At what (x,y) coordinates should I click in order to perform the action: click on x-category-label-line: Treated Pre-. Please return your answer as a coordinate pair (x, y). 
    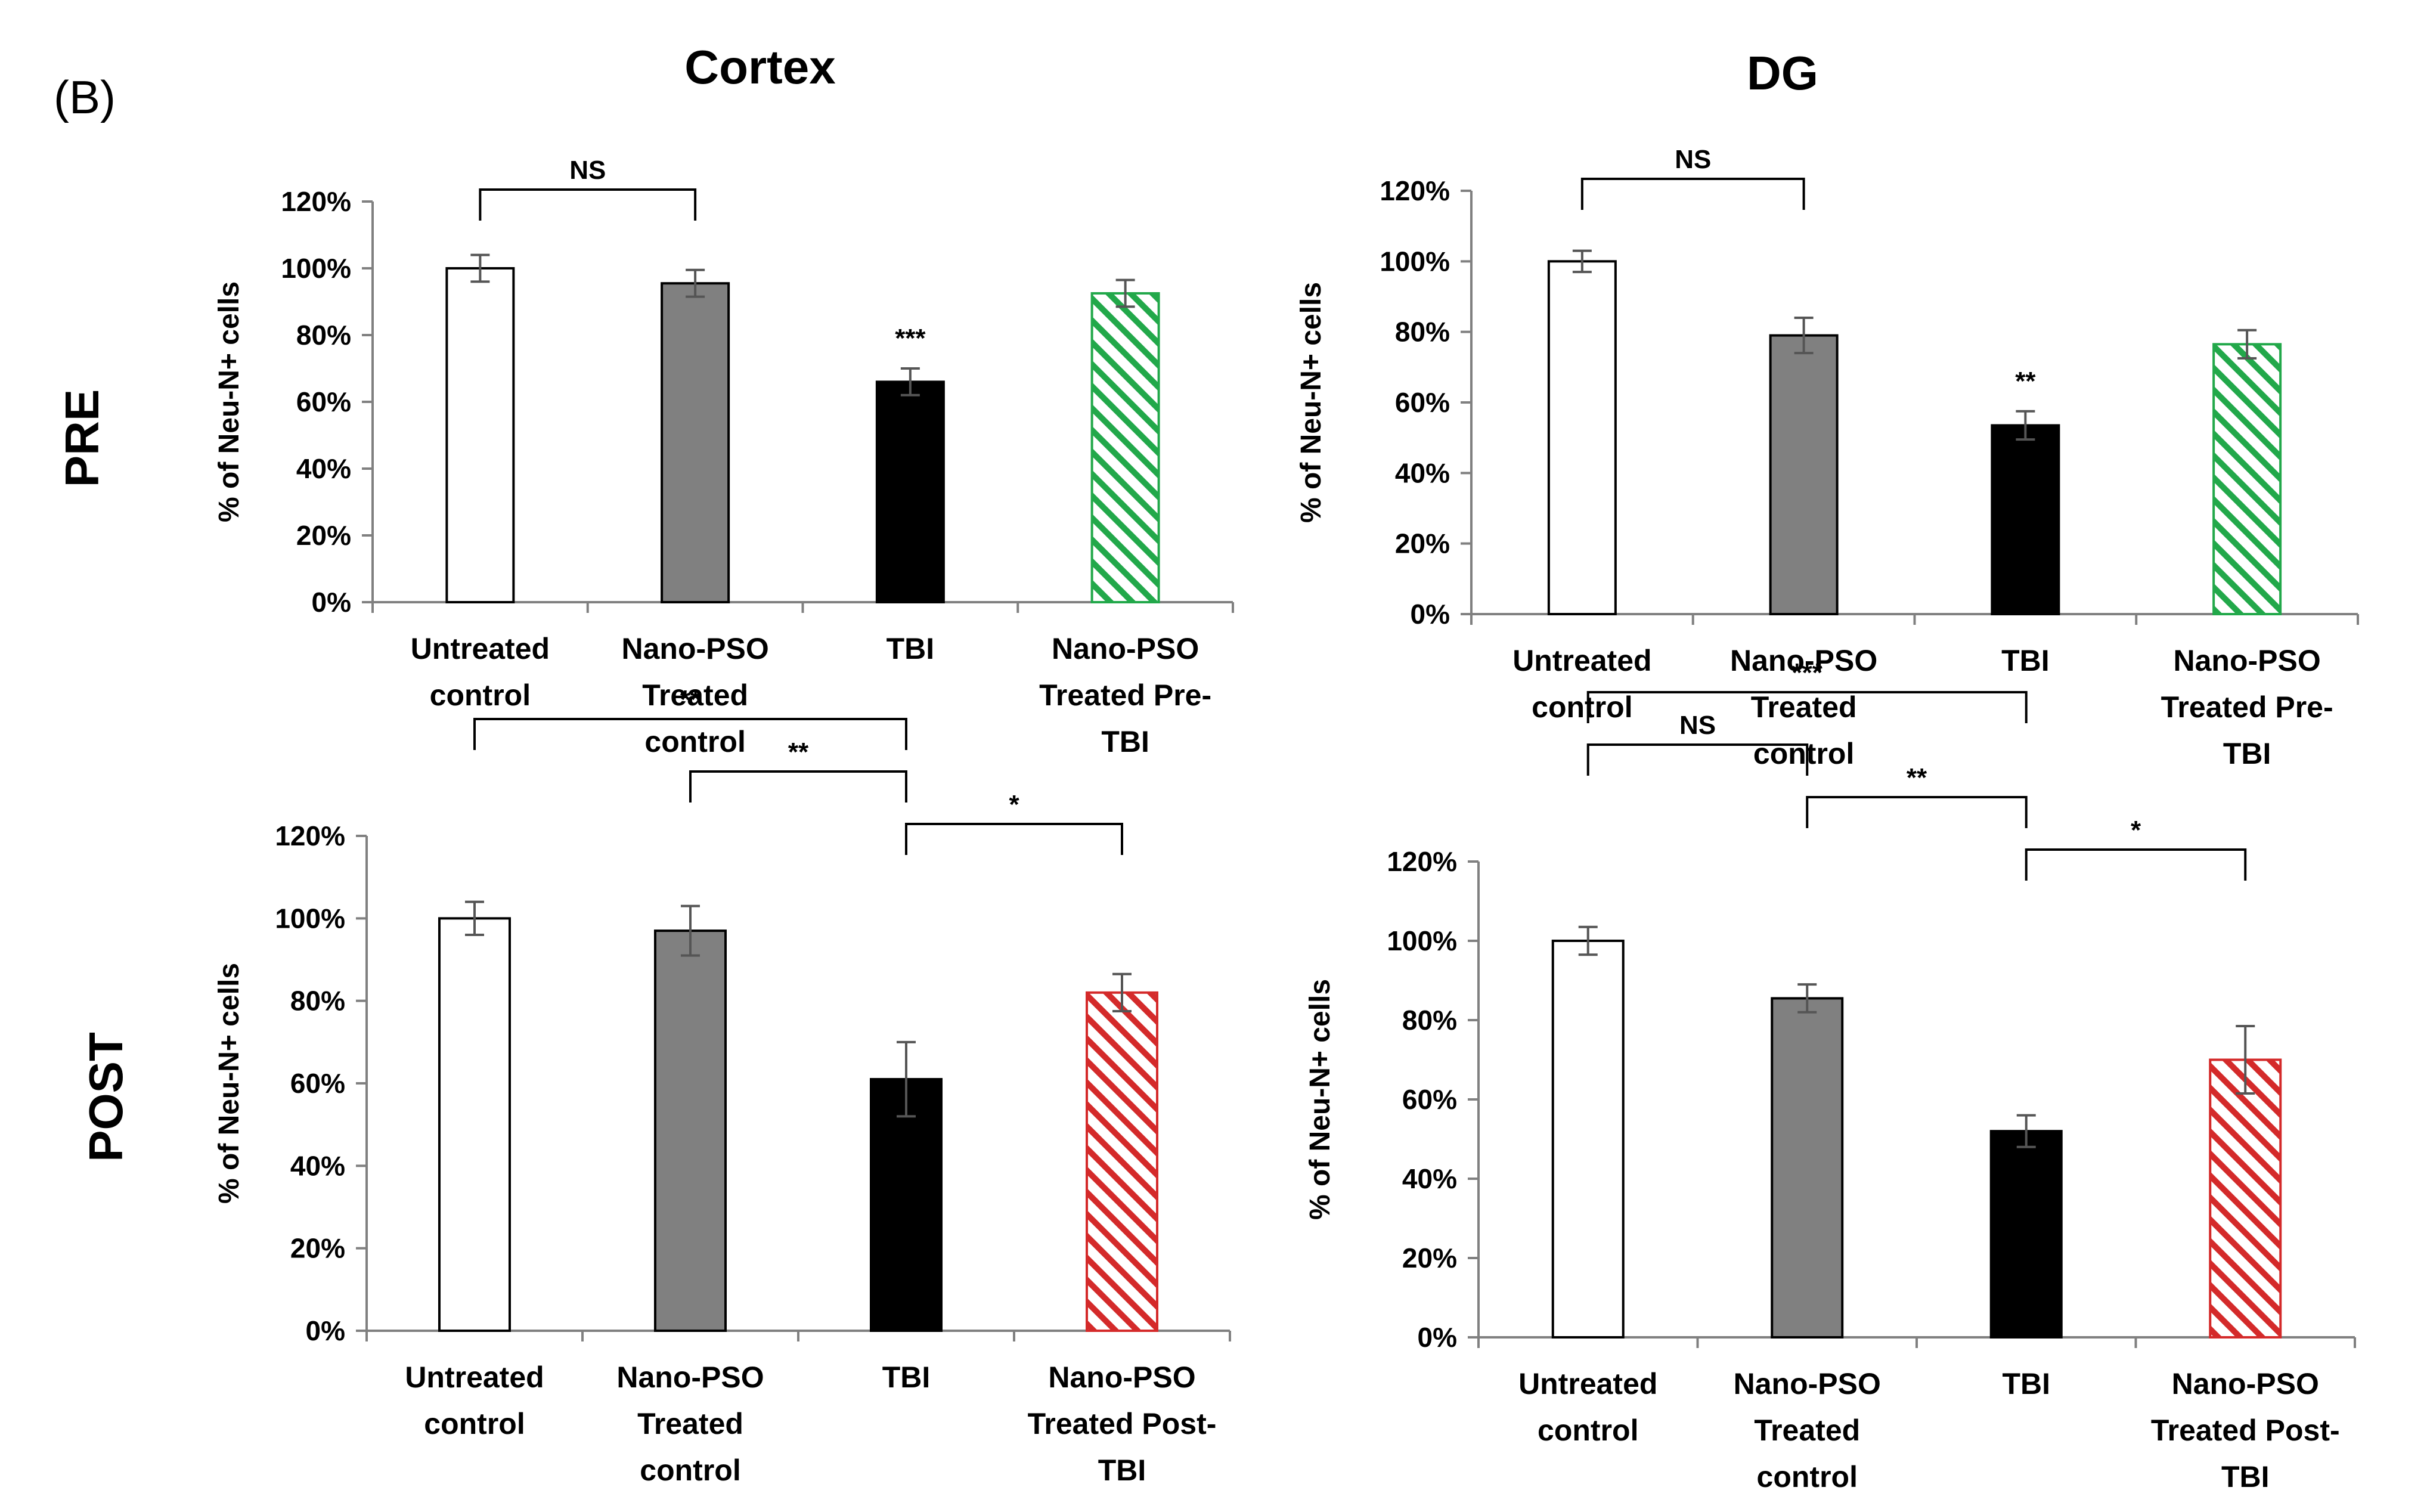
    Looking at the image, I should click on (2247, 707).